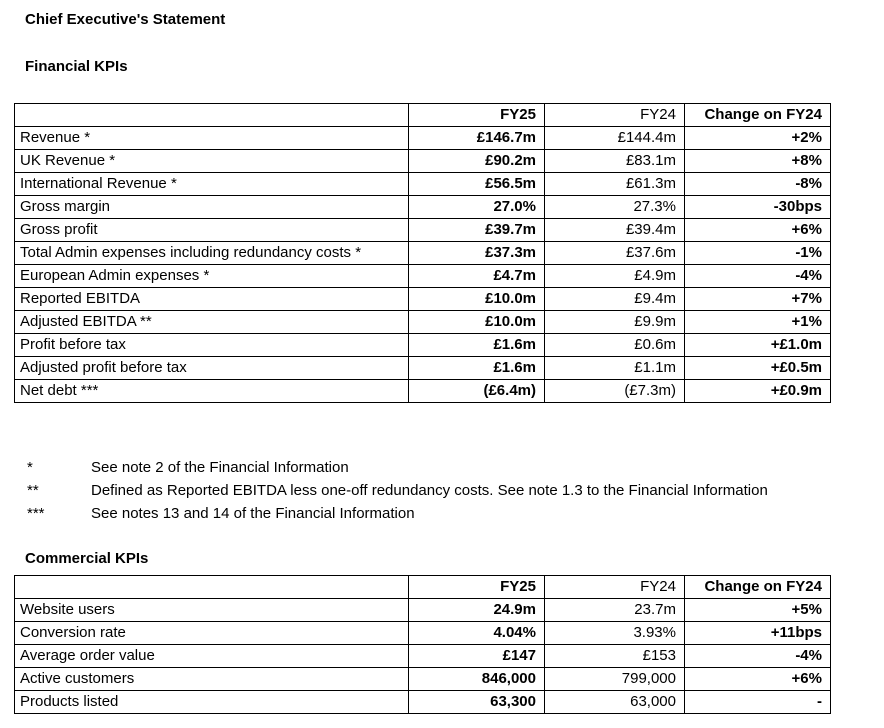 Image resolution: width=884 pixels, height=728 pixels. I want to click on kpi-label-cell: Website users, so click(211, 610).